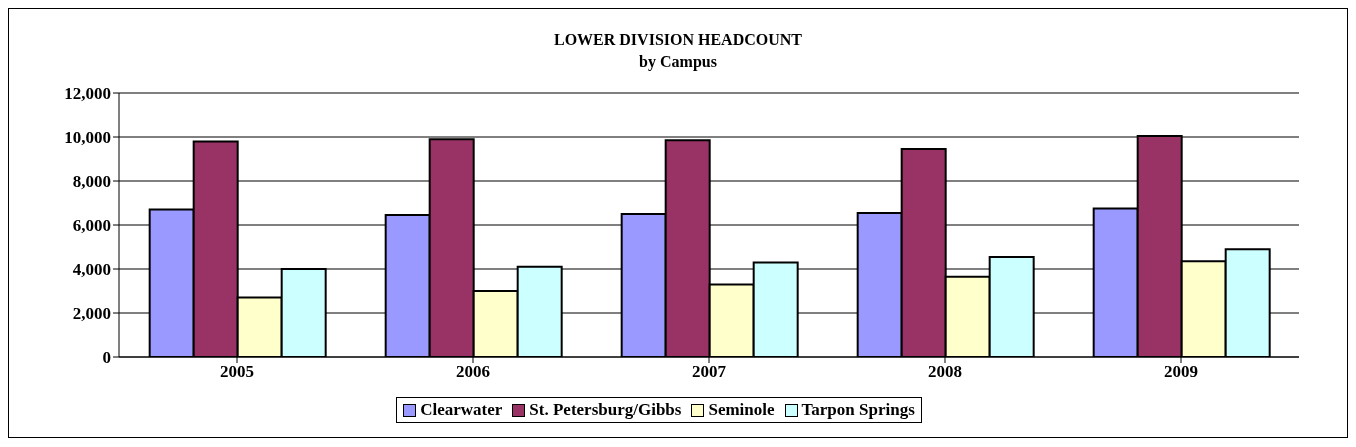  What do you see at coordinates (709, 372) in the screenshot?
I see `x-tick-label: 2007` at bounding box center [709, 372].